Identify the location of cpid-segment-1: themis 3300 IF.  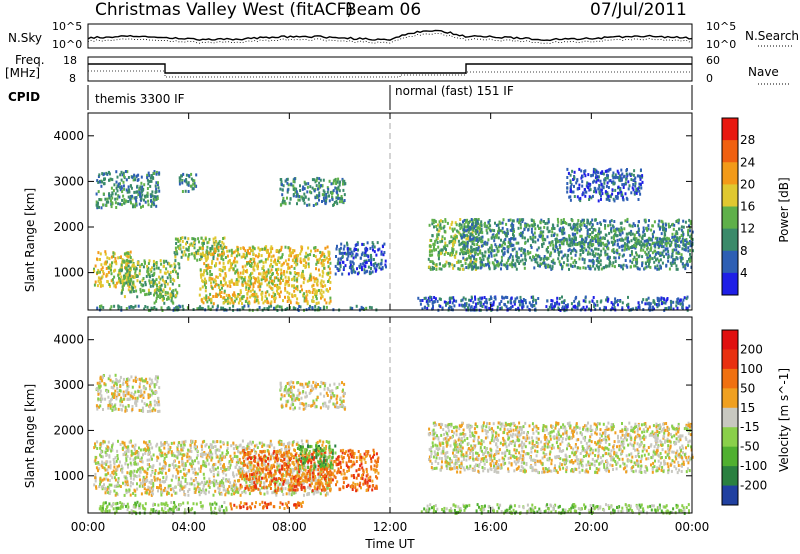
(140, 99).